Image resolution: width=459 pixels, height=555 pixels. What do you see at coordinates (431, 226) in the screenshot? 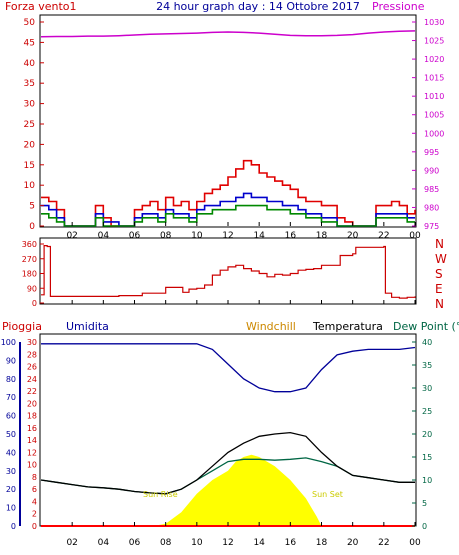
I see `pressure-y-tick-label: 975` at bounding box center [431, 226].